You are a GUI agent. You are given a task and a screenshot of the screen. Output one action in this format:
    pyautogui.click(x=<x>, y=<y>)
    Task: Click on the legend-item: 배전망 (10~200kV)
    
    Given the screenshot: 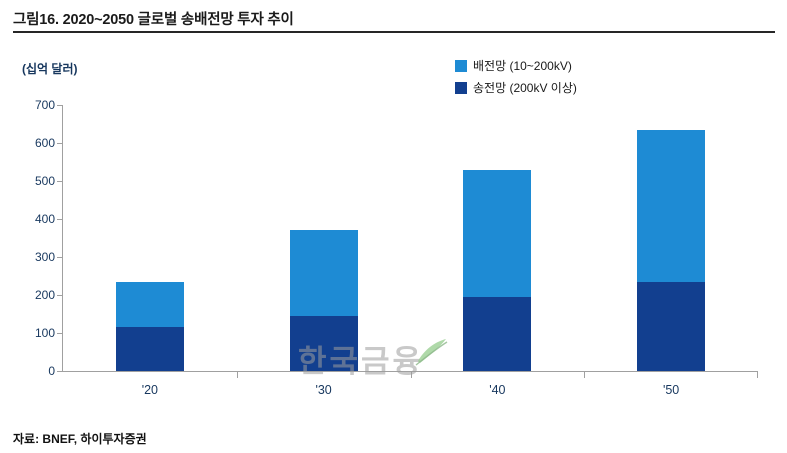 What is the action you would take?
    pyautogui.click(x=516, y=65)
    